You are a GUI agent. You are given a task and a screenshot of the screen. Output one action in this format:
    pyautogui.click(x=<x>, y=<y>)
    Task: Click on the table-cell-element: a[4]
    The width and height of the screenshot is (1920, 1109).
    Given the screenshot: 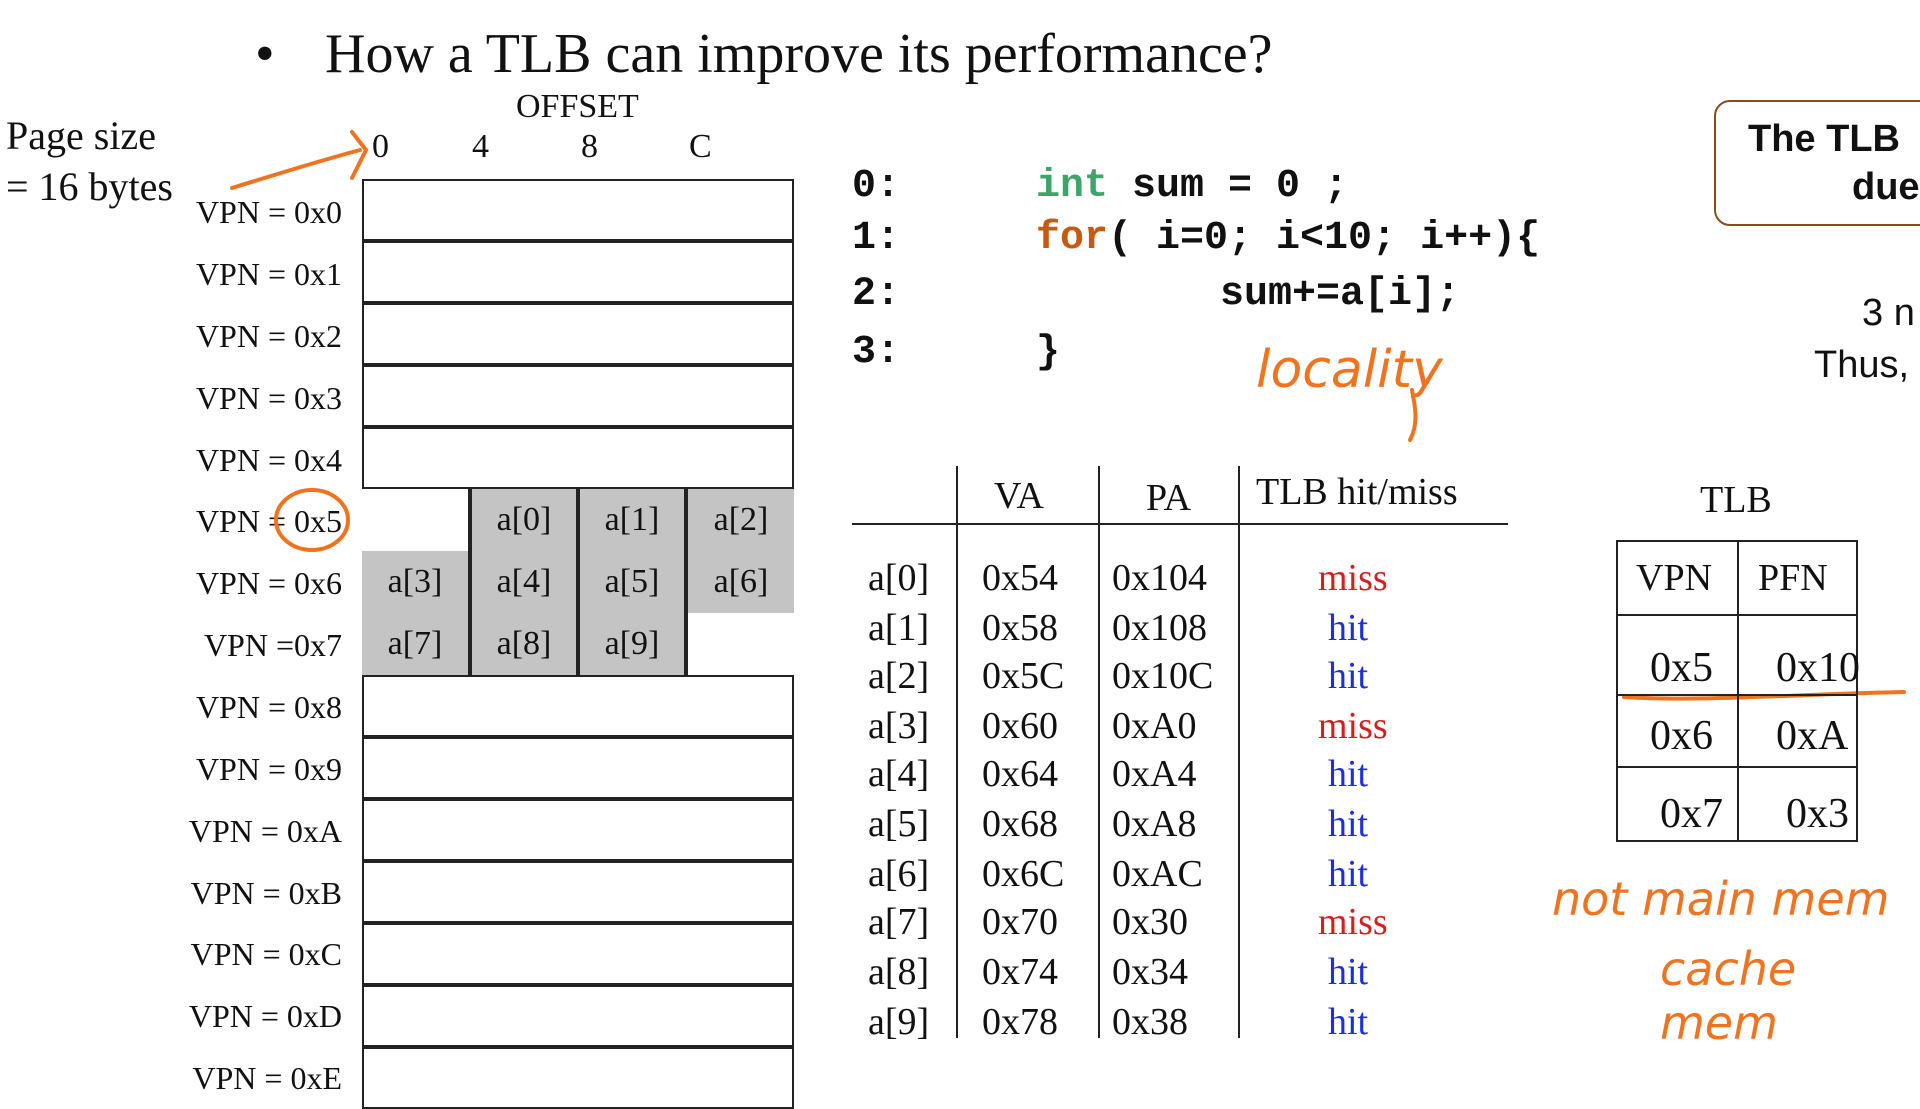 What is the action you would take?
    pyautogui.click(x=899, y=774)
    